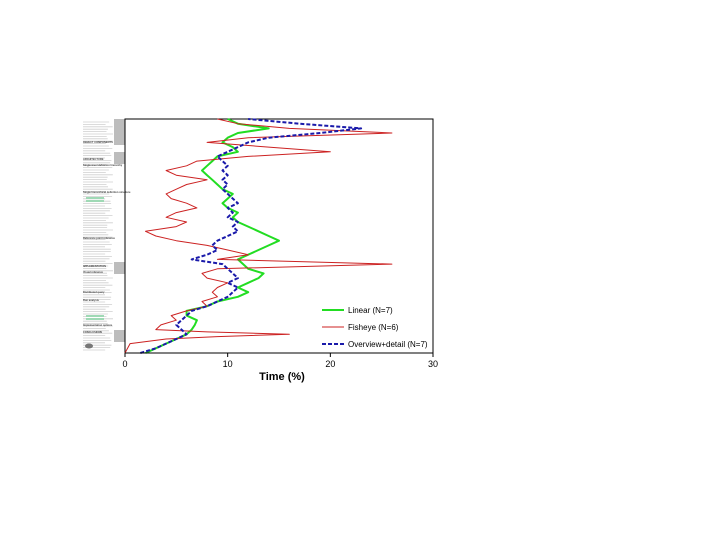 Image resolution: width=720 pixels, height=540 pixels. I want to click on document-heading: Reference point reference, so click(99, 238).